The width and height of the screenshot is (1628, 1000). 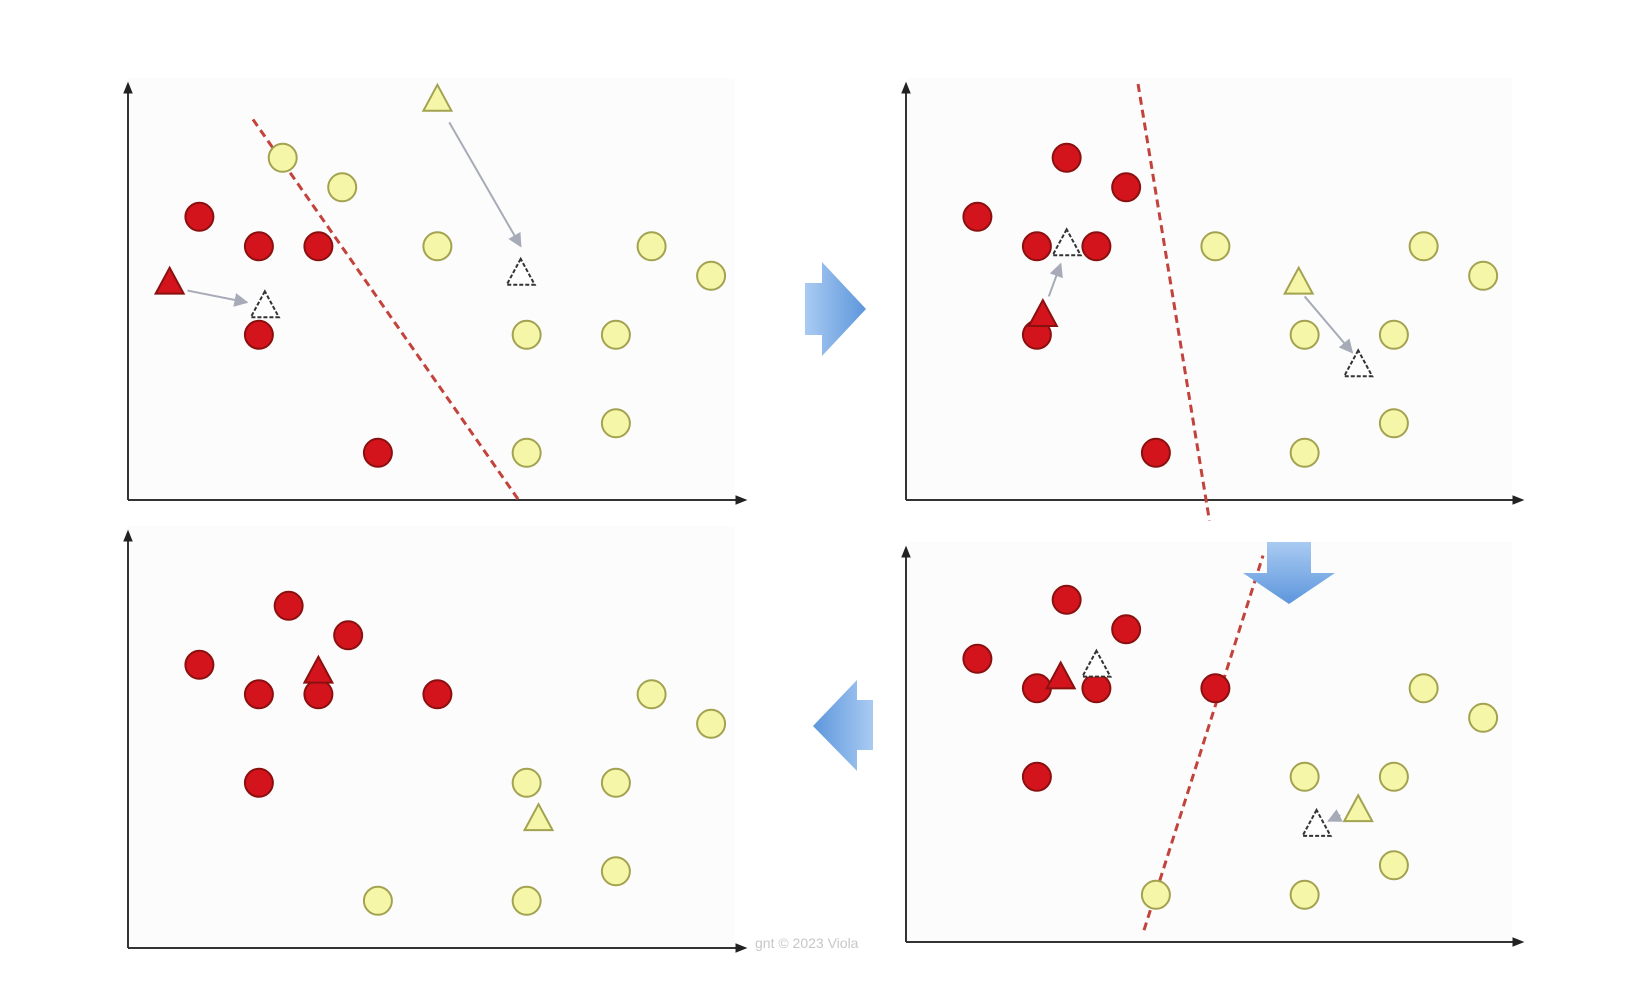 What do you see at coordinates (1289, 573) in the screenshot?
I see `block-arrow-icon-down` at bounding box center [1289, 573].